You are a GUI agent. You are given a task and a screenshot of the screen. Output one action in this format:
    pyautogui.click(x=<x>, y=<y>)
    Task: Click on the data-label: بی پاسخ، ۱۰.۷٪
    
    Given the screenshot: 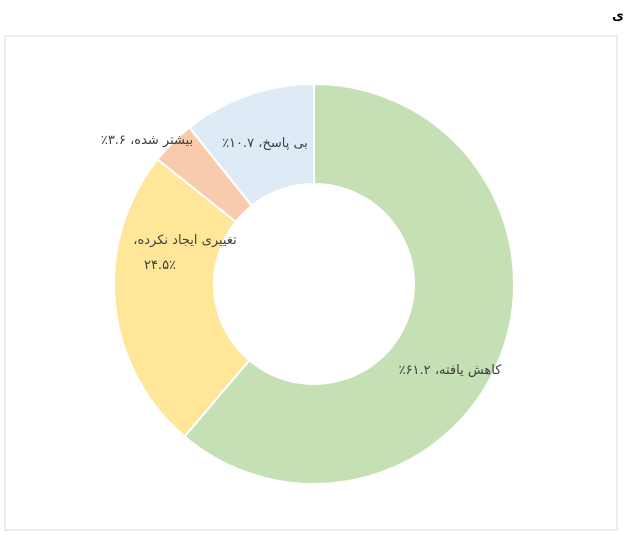 What is the action you would take?
    pyautogui.click(x=265, y=143)
    